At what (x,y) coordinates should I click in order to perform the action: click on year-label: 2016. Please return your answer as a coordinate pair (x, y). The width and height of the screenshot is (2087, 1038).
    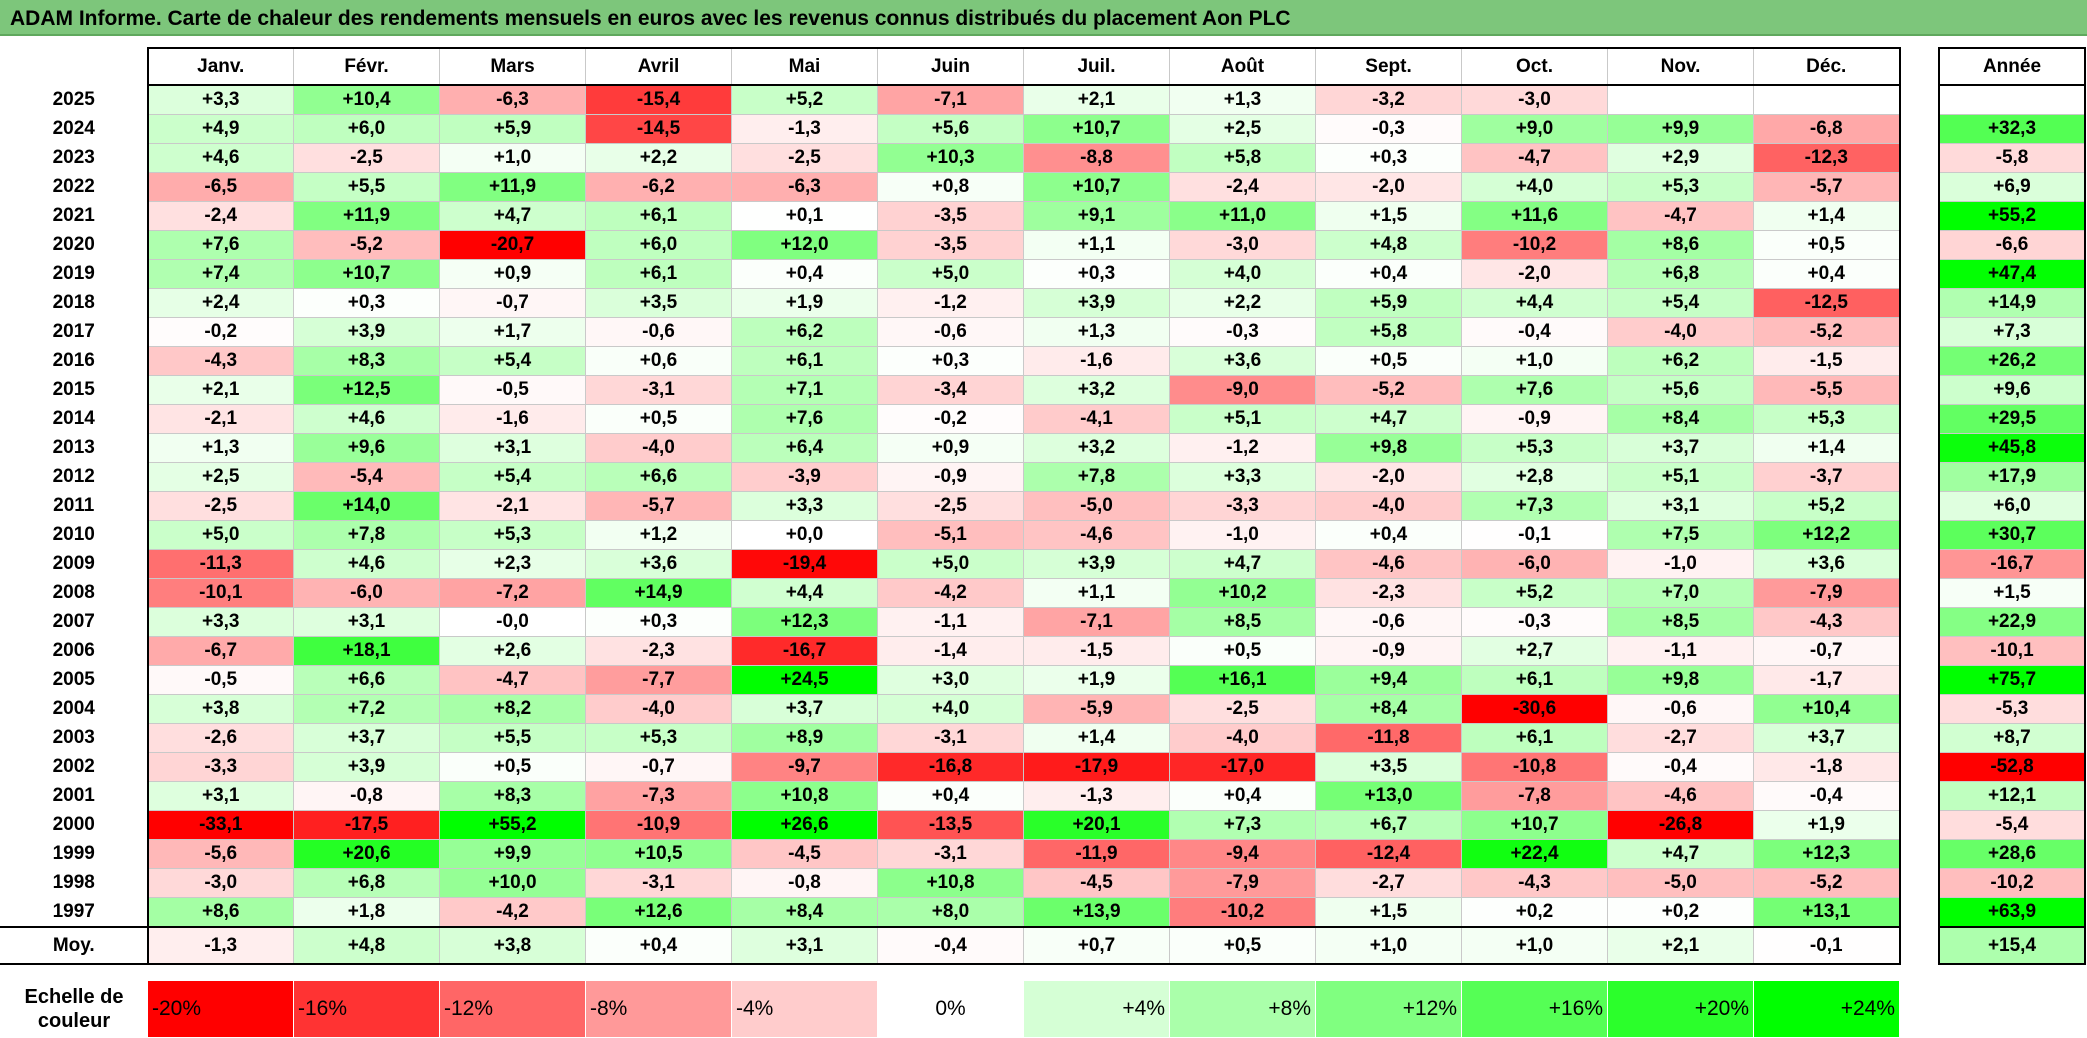
    Looking at the image, I should click on (74, 361).